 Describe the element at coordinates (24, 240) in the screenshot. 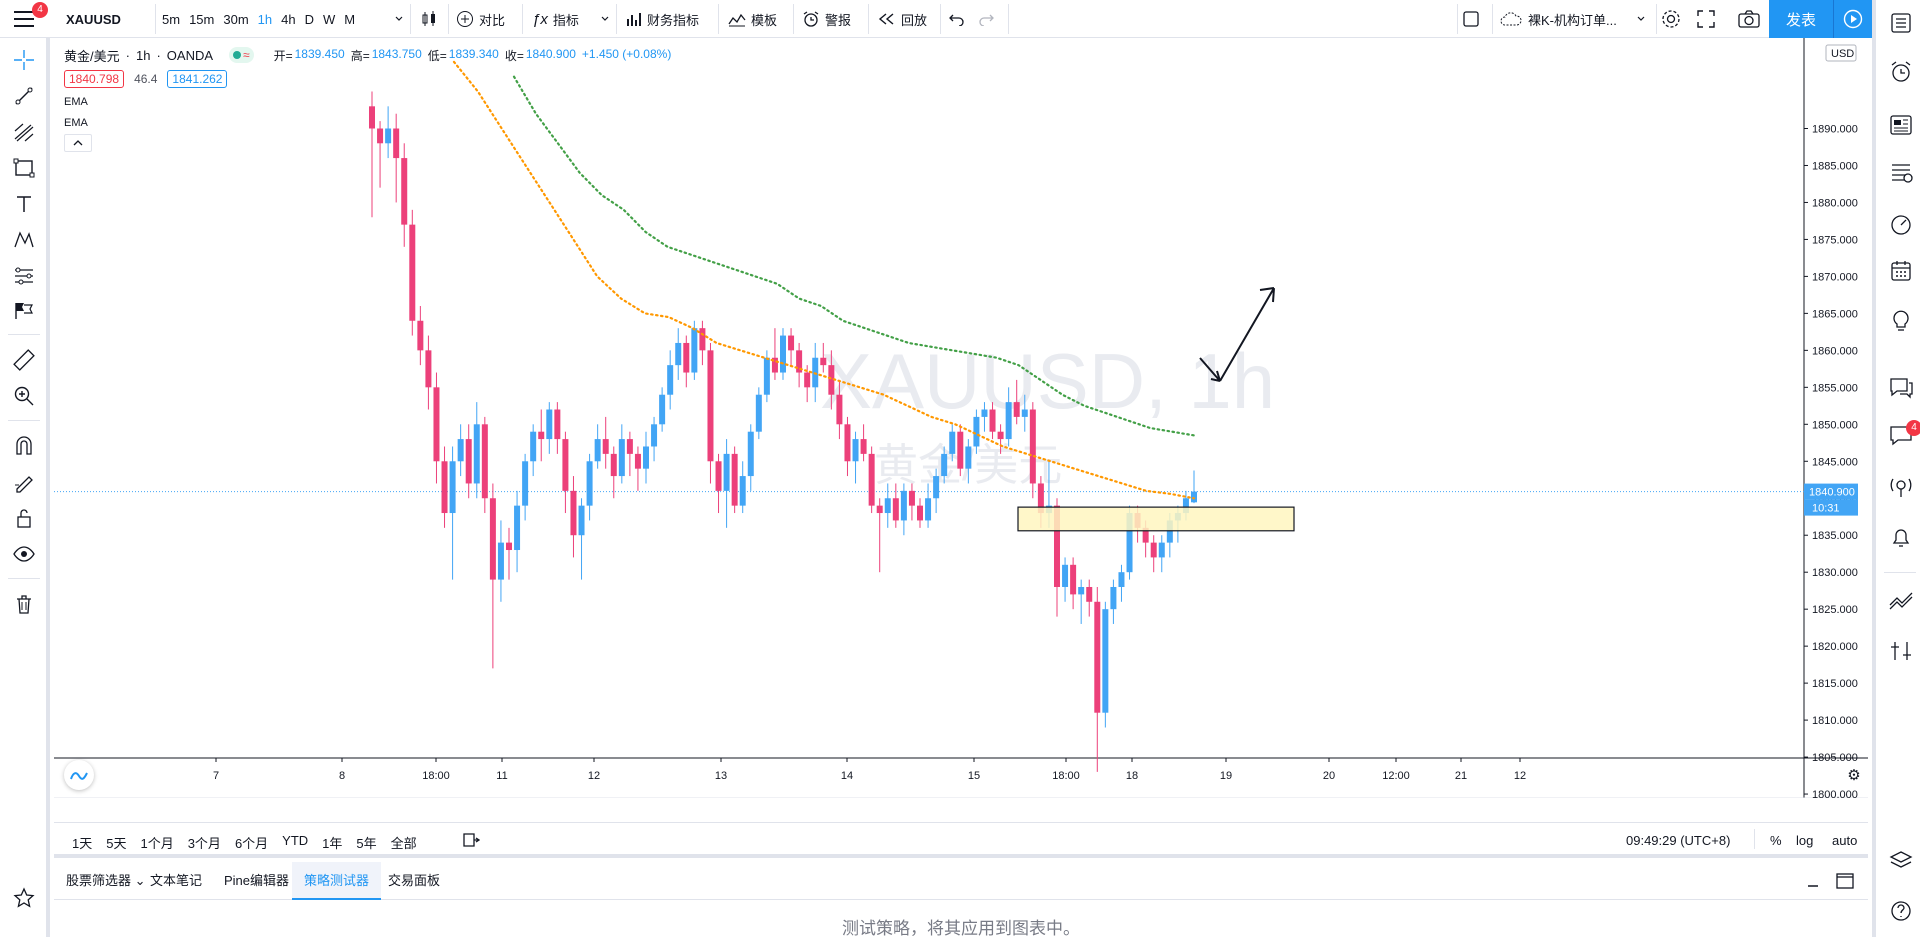

I see `pattern-tool-icon` at that location.